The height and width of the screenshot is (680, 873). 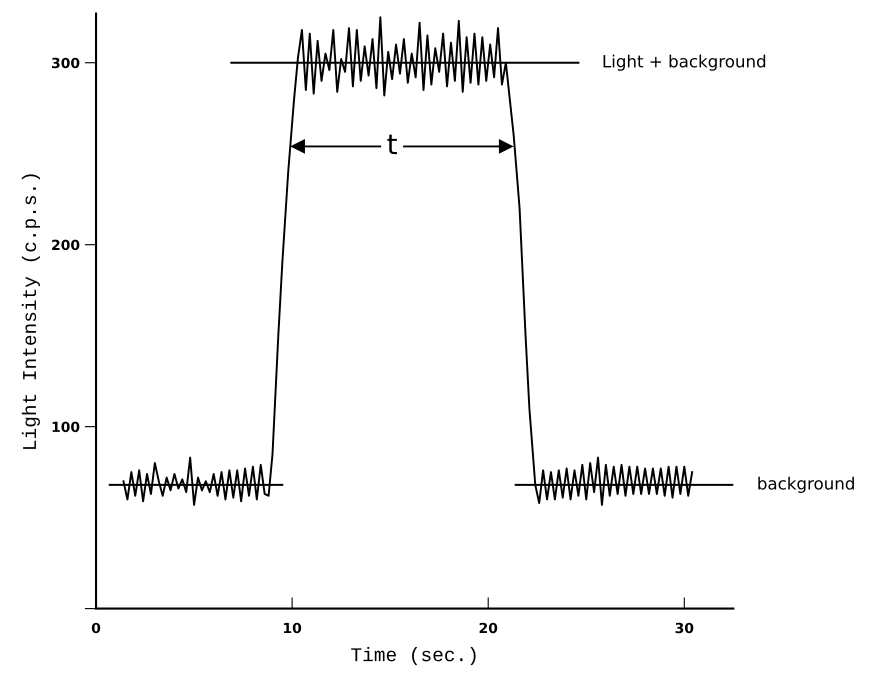 What do you see at coordinates (31, 311) in the screenshot?
I see `y-axis-title: Light Intensity (c.p.s.)` at bounding box center [31, 311].